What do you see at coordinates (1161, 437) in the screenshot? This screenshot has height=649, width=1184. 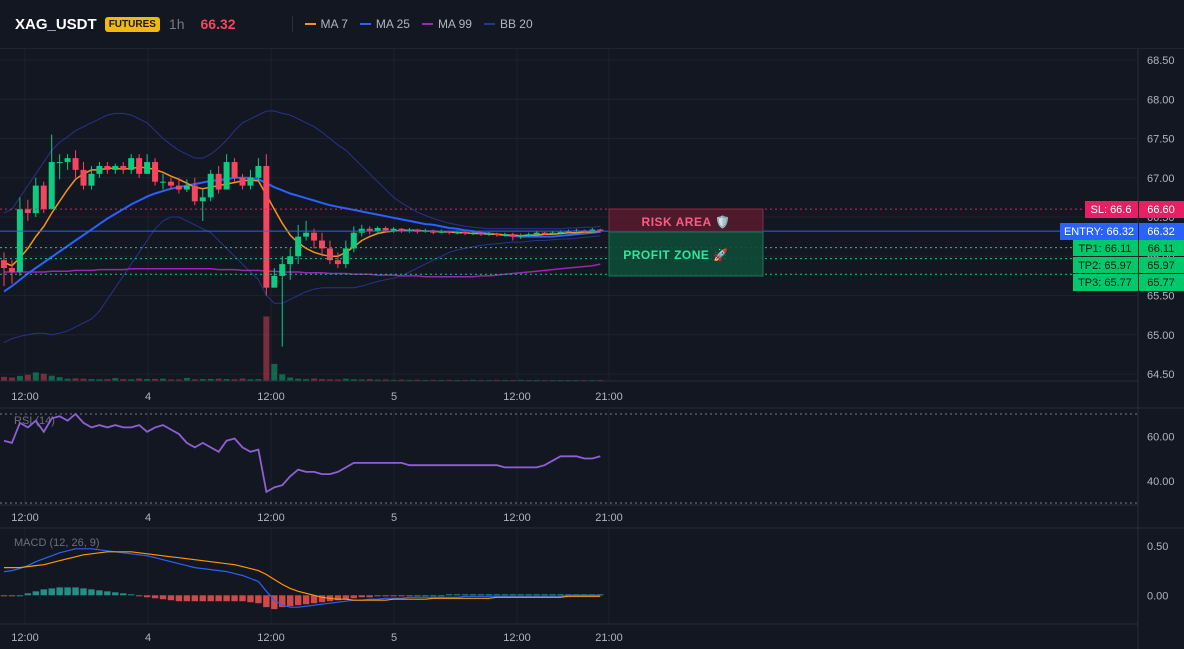 I see `rsi-tick-label: 60.00` at bounding box center [1161, 437].